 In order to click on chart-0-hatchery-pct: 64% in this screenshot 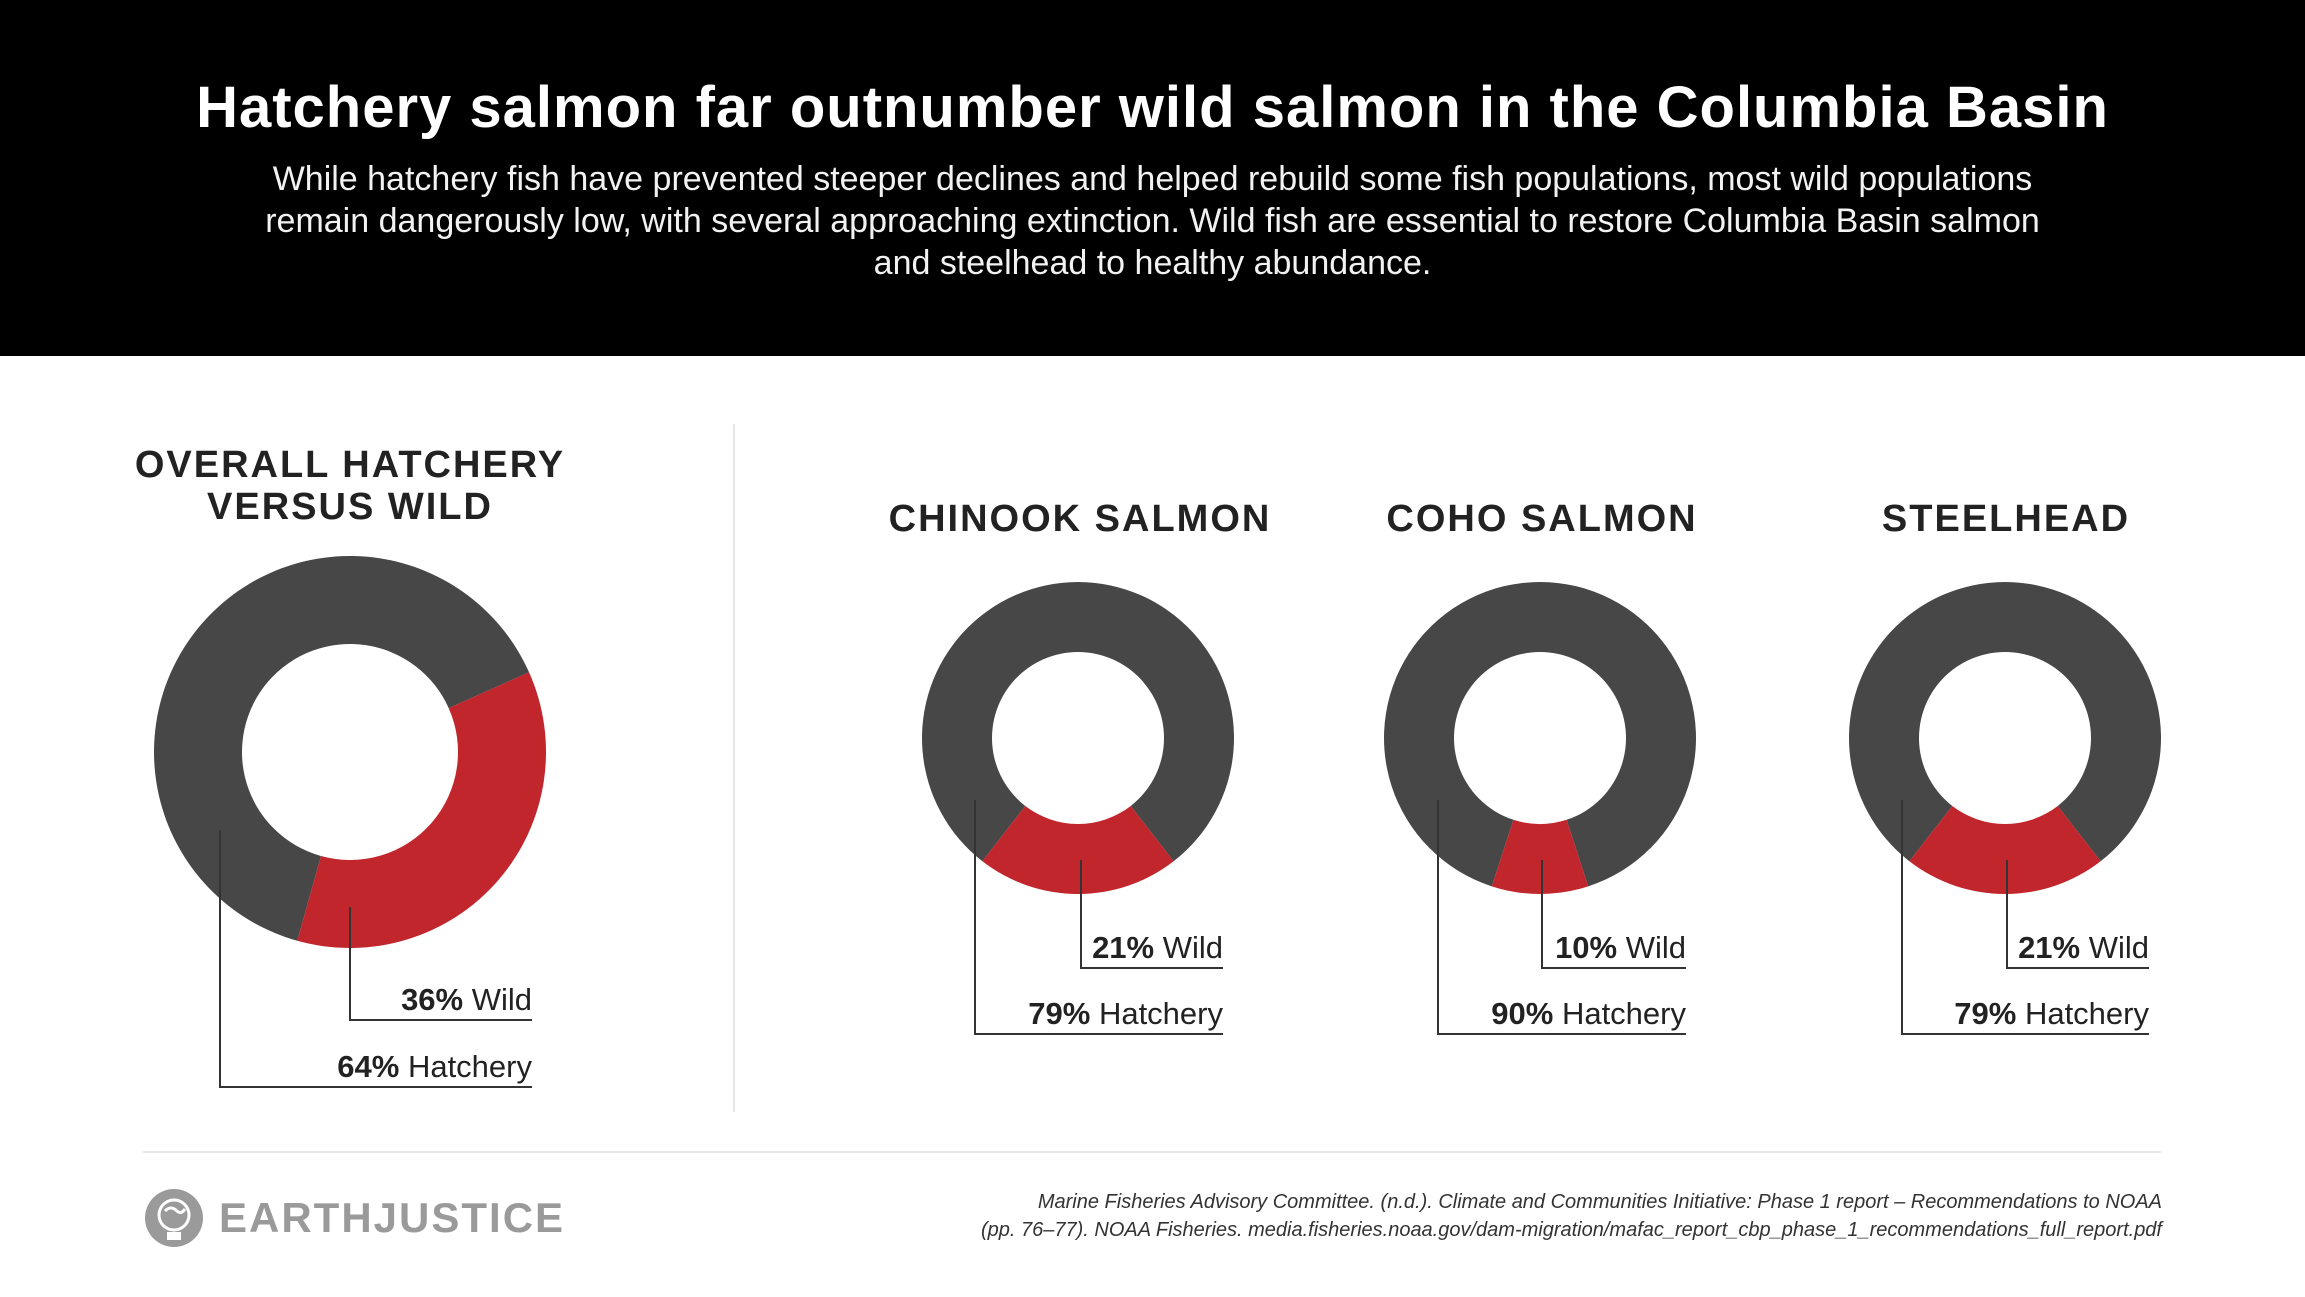, I will do `click(368, 1066)`.